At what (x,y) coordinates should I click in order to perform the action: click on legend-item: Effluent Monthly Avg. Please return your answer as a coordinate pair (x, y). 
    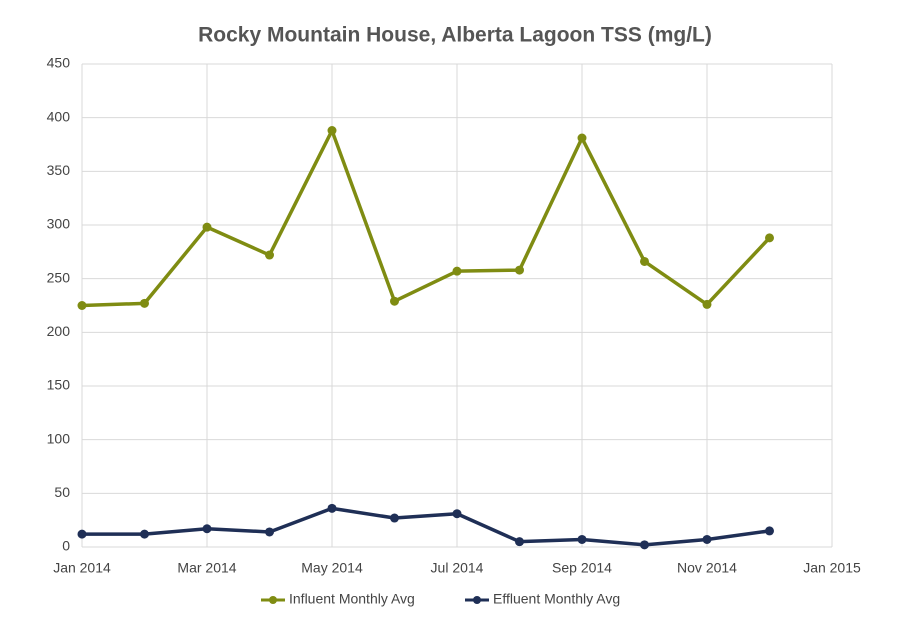
    Looking at the image, I should click on (542, 599).